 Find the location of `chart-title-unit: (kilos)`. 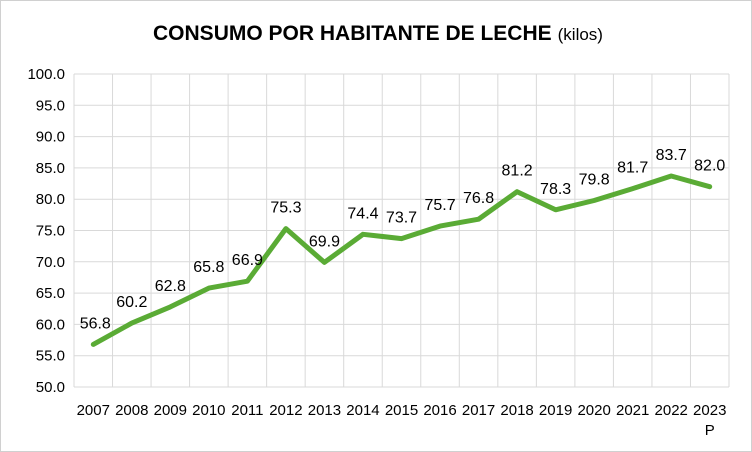

chart-title-unit: (kilos) is located at coordinates (580, 34).